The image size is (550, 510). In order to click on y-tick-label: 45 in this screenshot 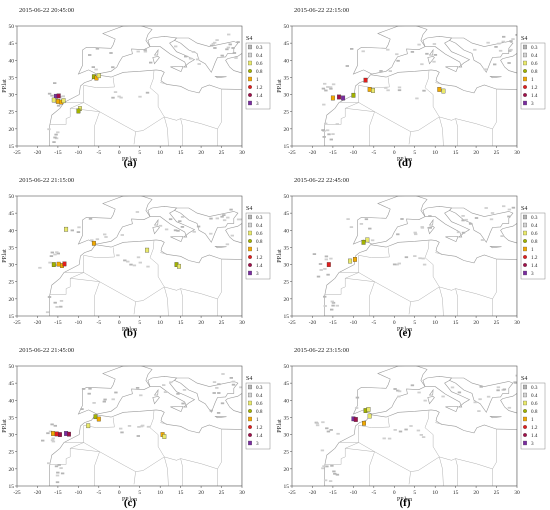, I will do `click(287, 384)`.